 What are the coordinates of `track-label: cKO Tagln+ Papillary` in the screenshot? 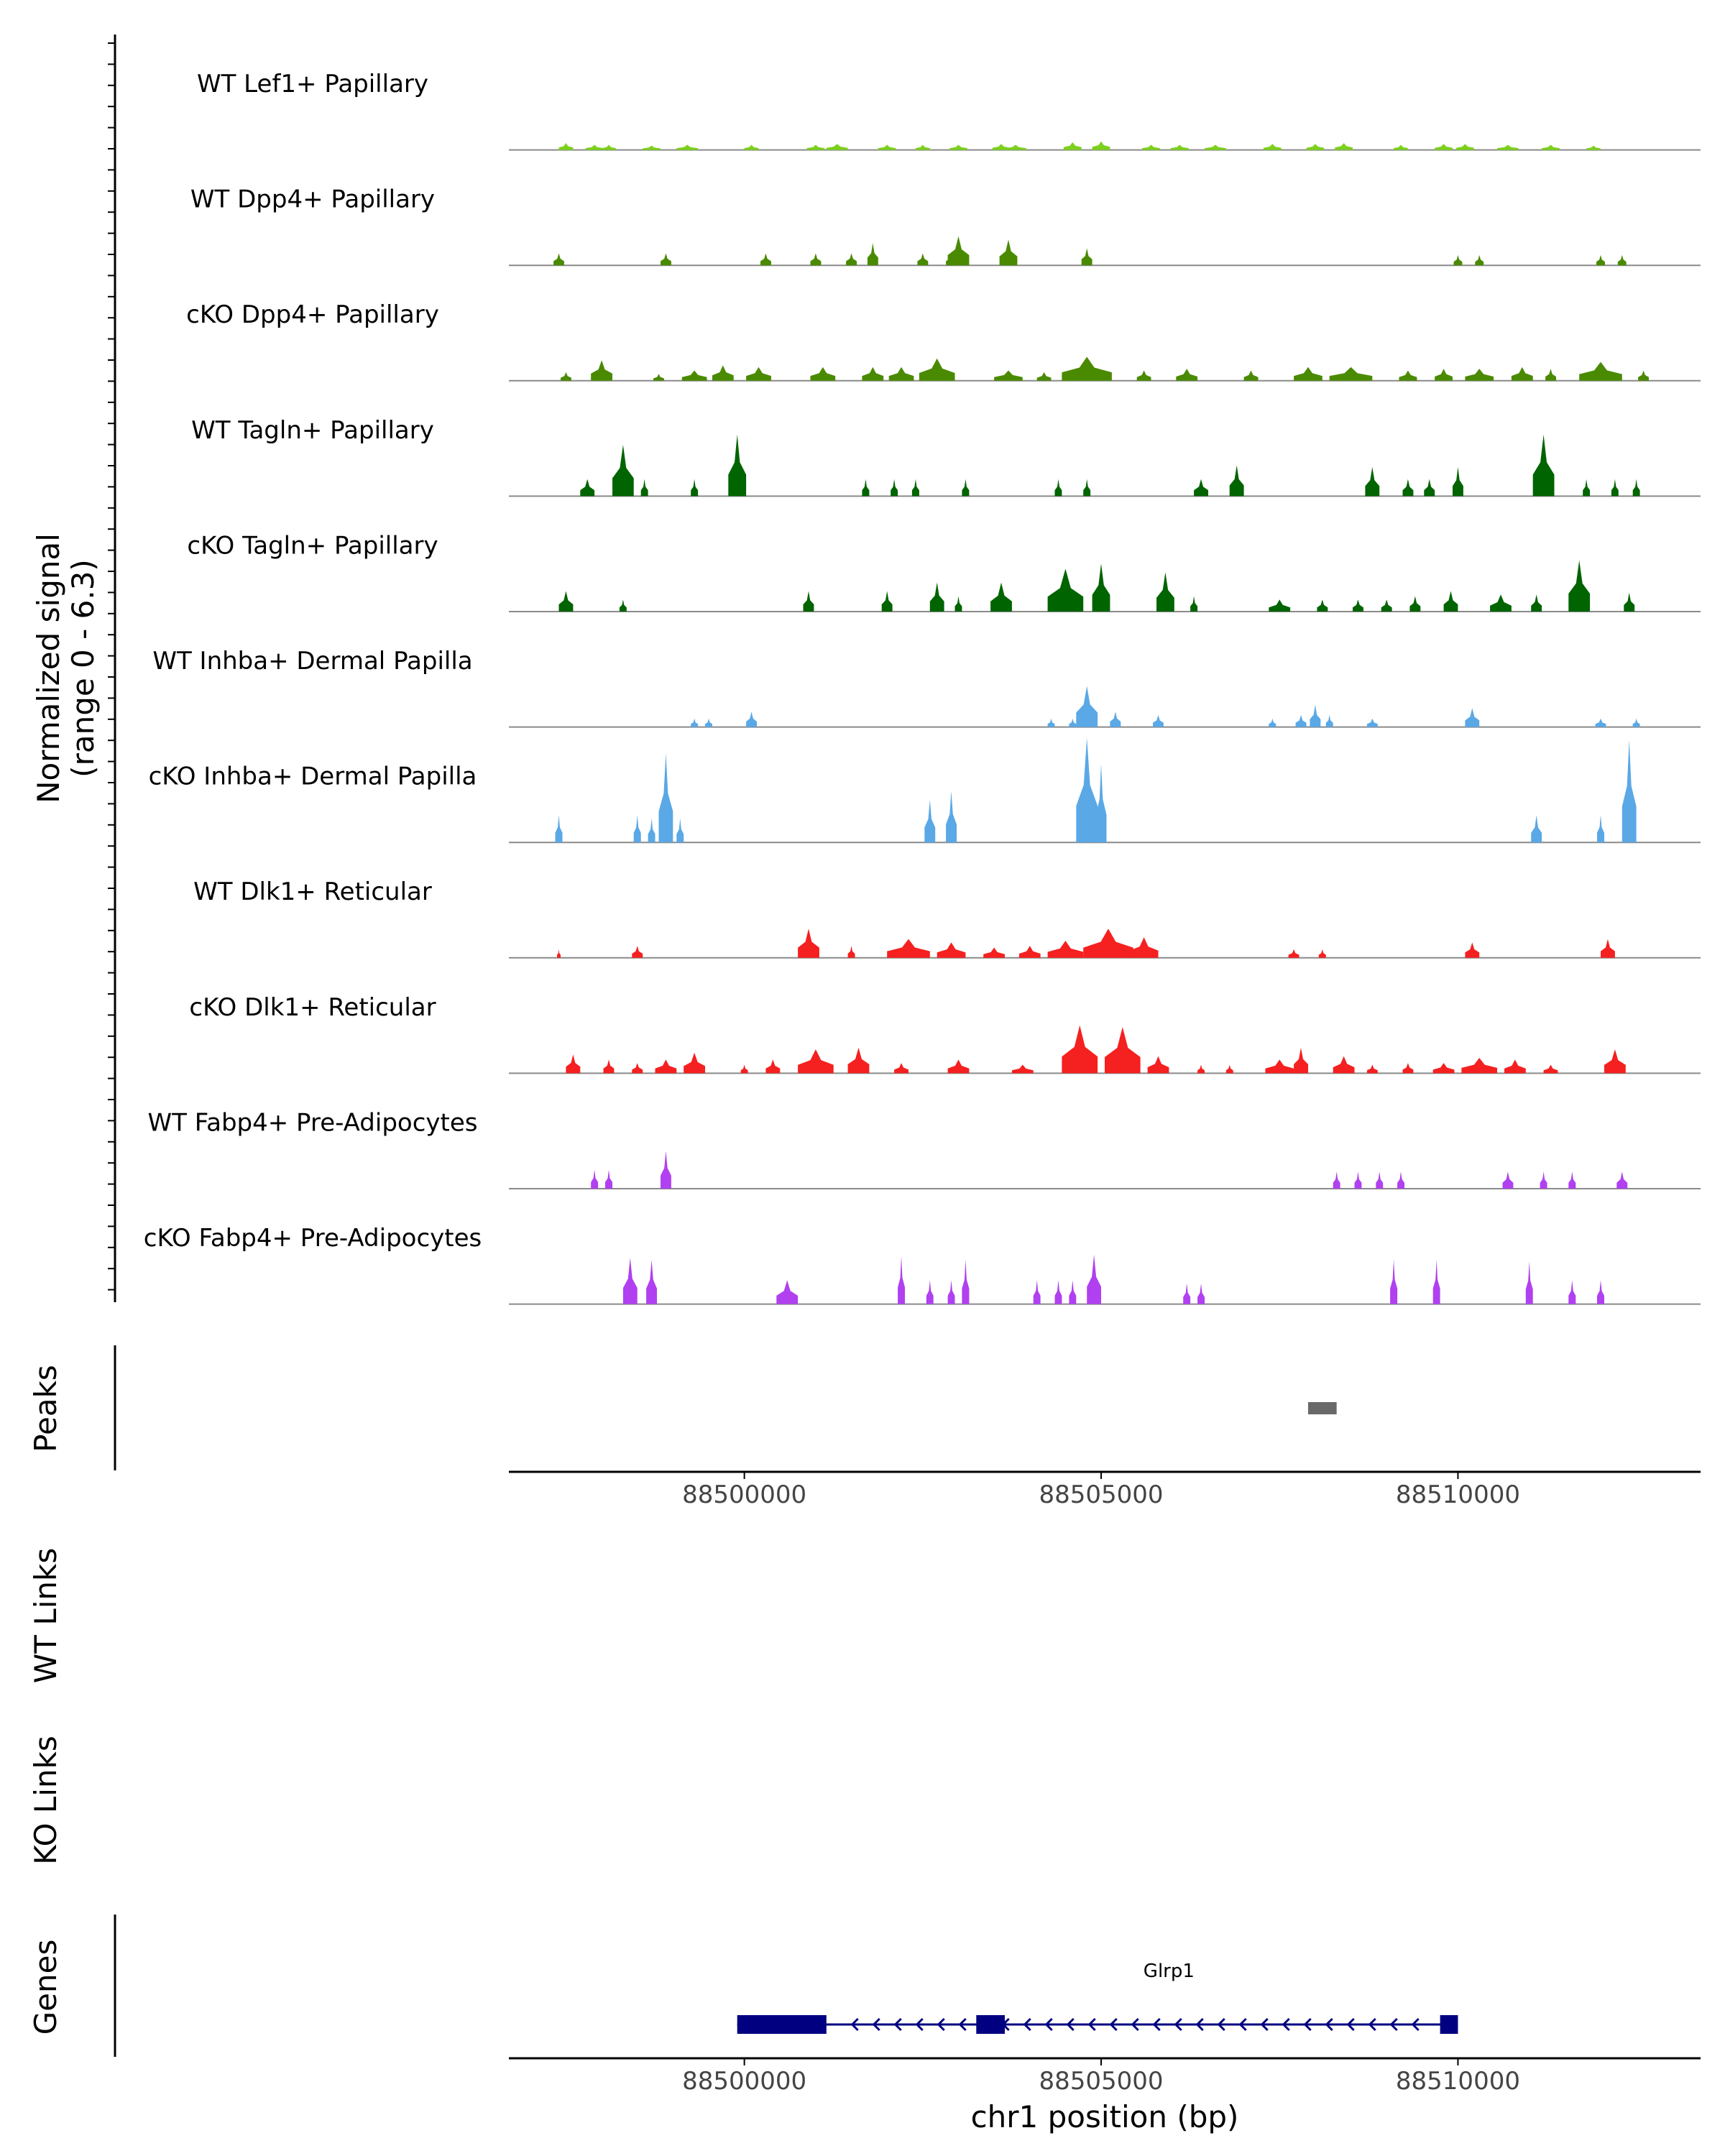 It's located at (312, 545).